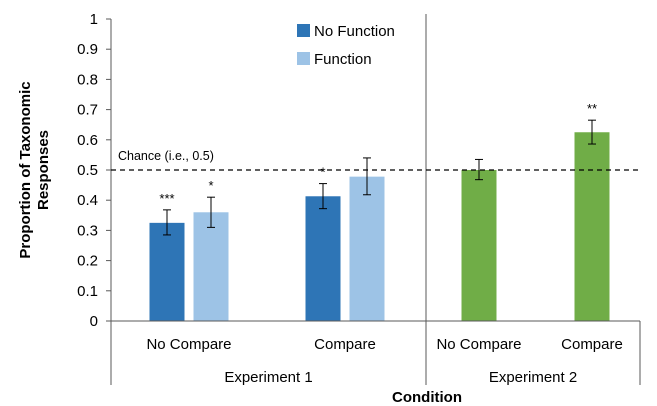  What do you see at coordinates (94, 19) in the screenshot?
I see `y-tick-label: 1` at bounding box center [94, 19].